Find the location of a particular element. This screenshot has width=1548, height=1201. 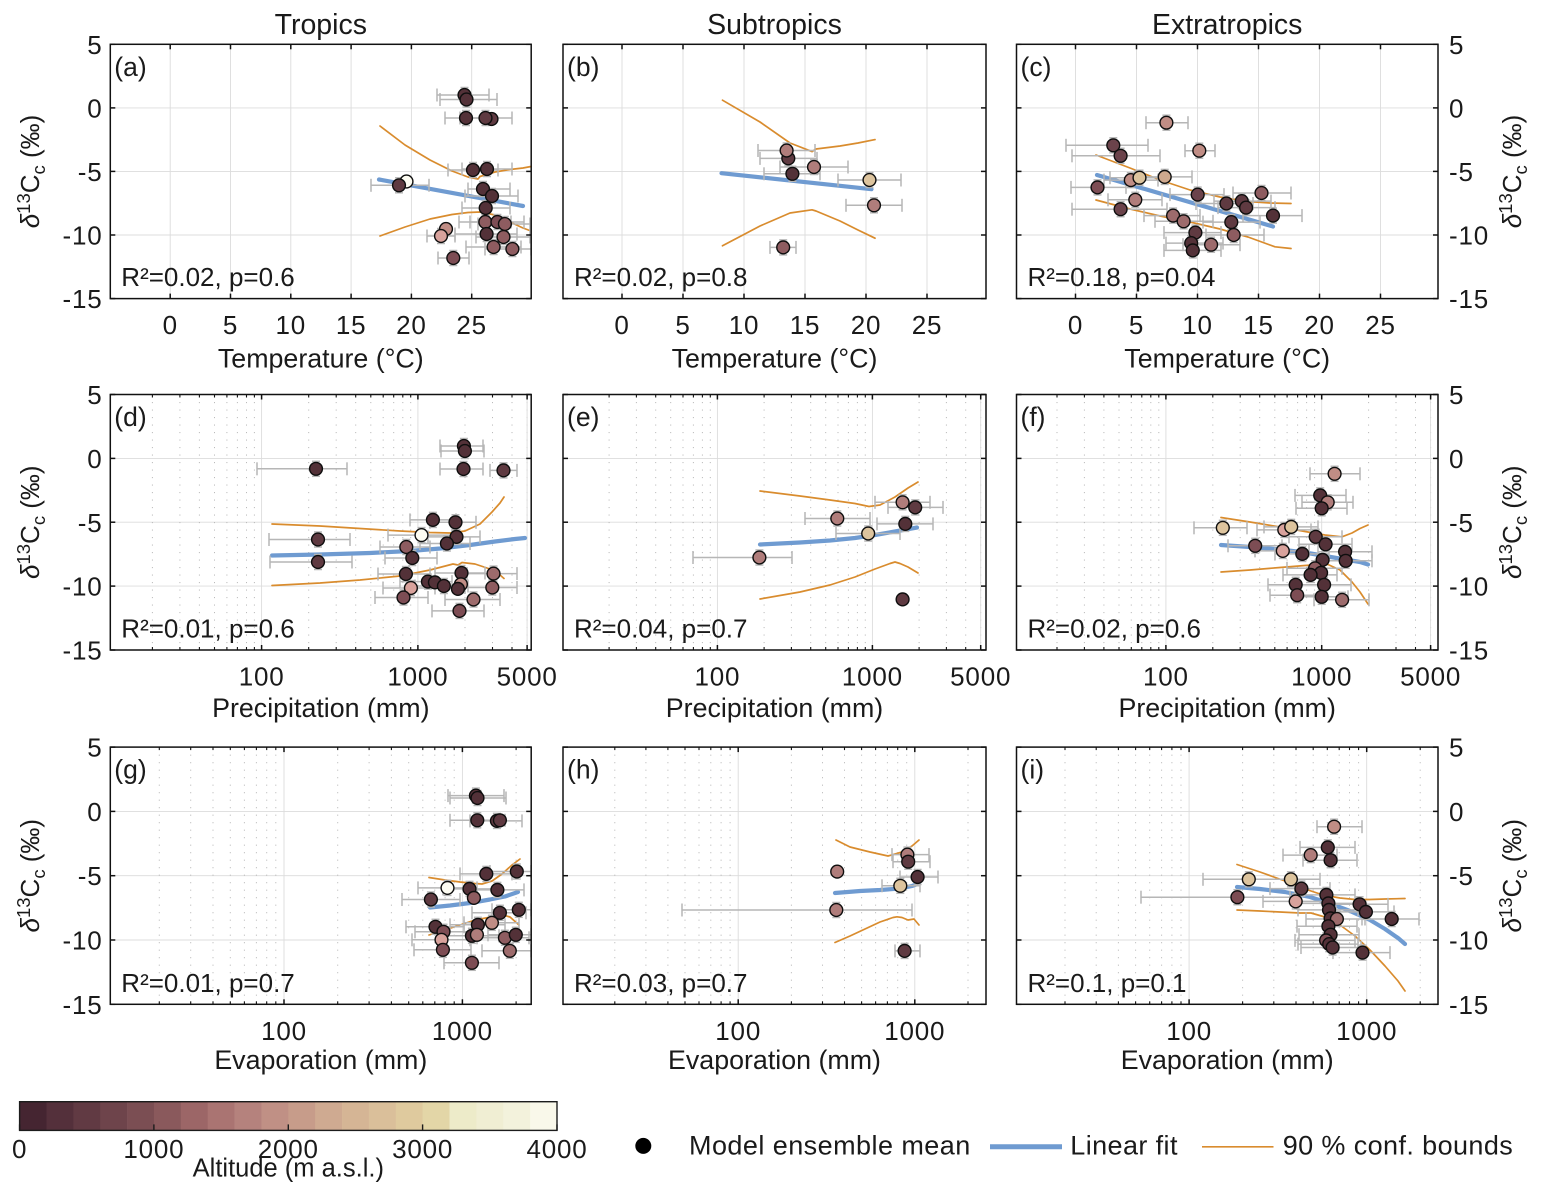

svg-text: (h) is located at coordinates (583, 770).